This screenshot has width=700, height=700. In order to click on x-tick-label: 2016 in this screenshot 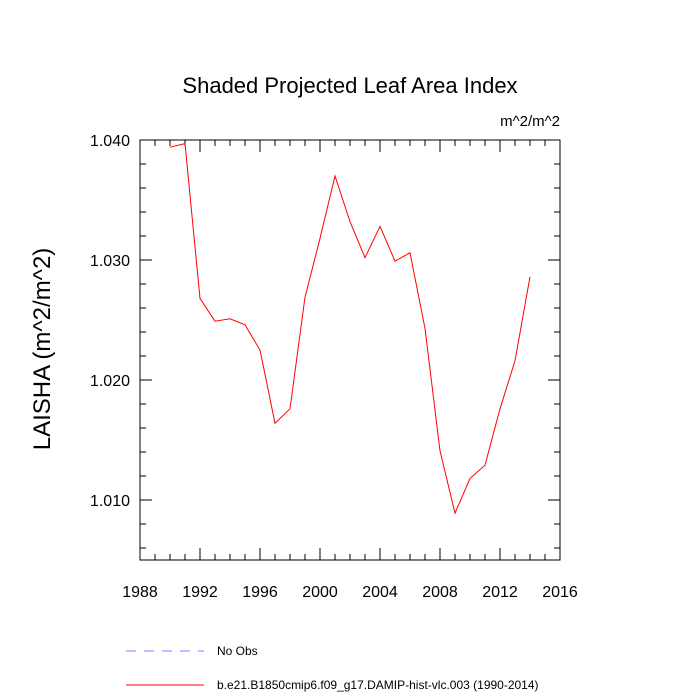, I will do `click(560, 592)`.